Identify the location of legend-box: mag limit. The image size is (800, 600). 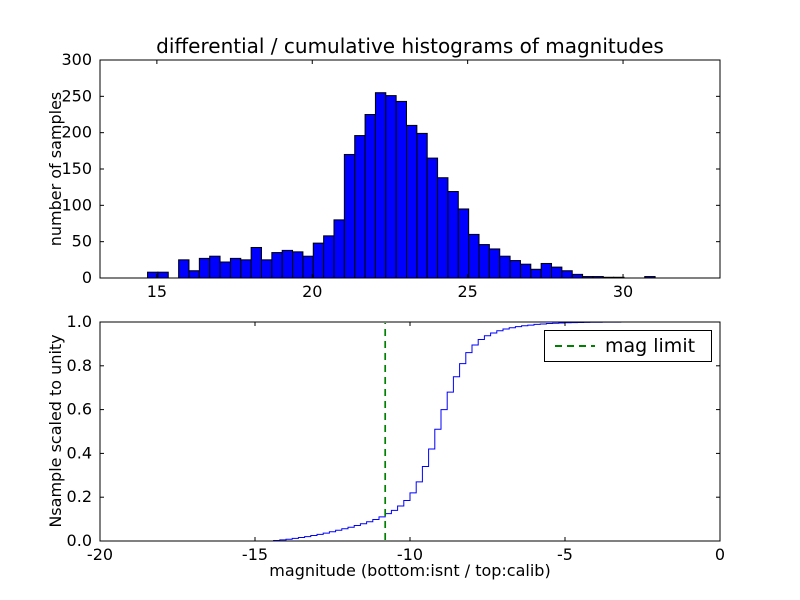
(628, 346).